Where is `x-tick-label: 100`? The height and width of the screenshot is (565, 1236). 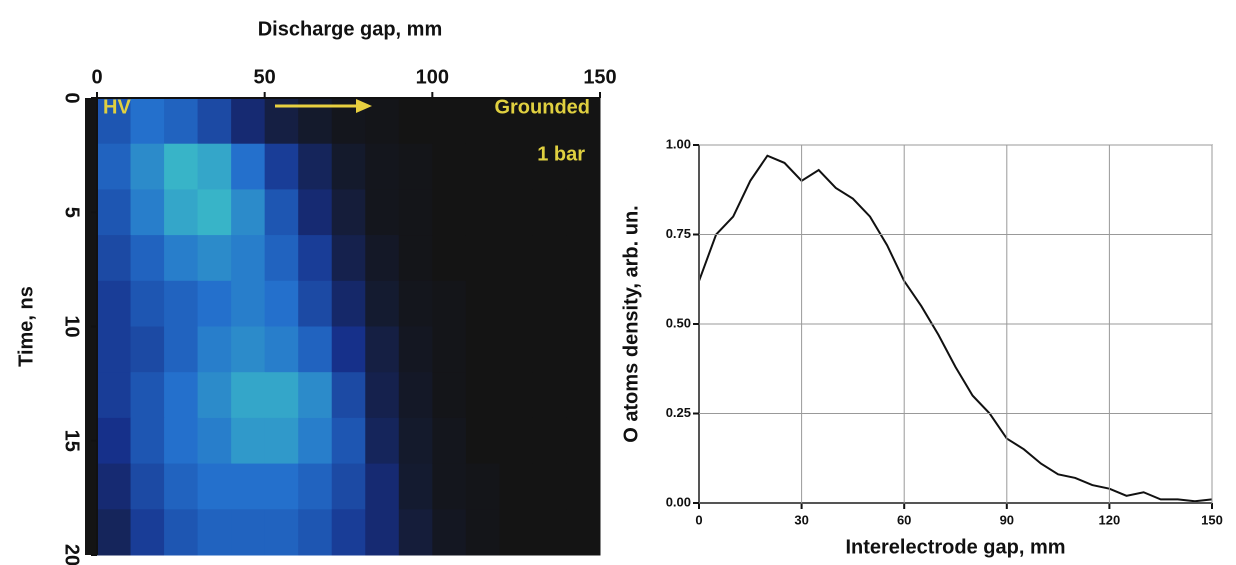 x-tick-label: 100 is located at coordinates (432, 77).